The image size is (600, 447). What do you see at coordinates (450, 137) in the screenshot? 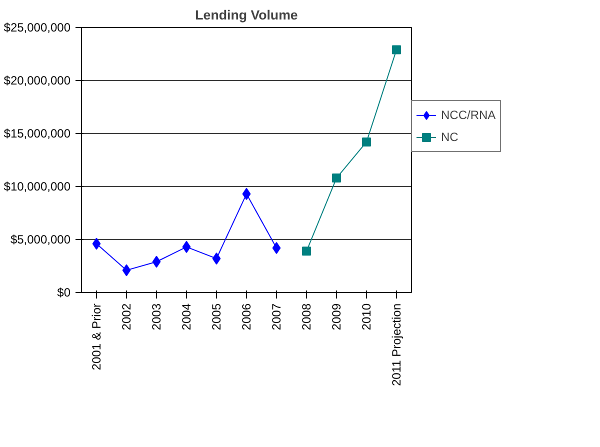
I see `legend-label: NC` at bounding box center [450, 137].